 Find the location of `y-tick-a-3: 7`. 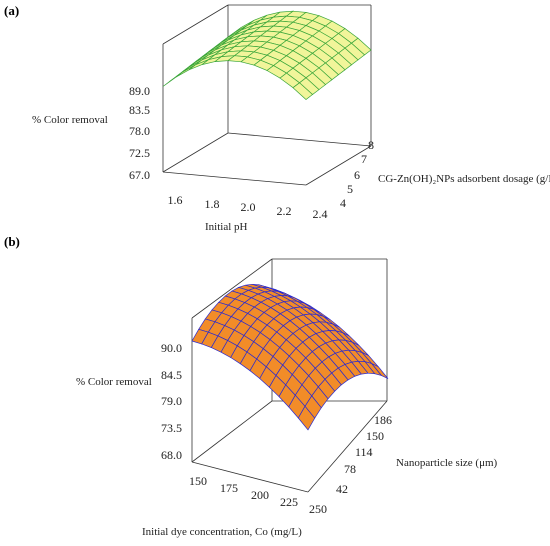

y-tick-a-3: 7 is located at coordinates (364, 159).